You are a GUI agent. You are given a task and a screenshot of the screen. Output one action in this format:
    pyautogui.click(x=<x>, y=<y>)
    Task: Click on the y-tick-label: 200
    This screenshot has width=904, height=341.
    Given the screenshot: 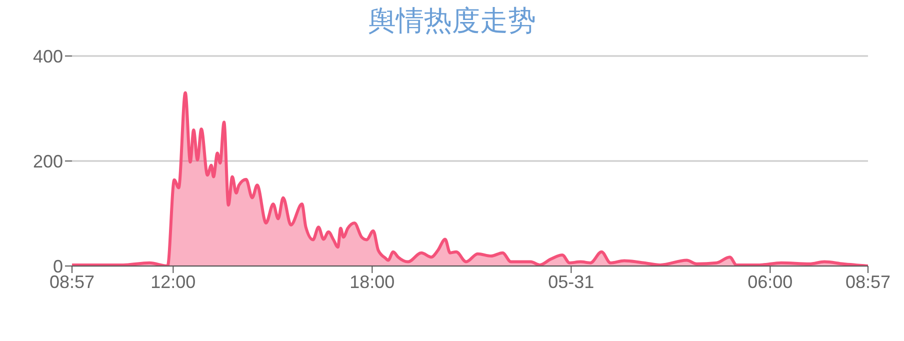 What is the action you would take?
    pyautogui.click(x=47, y=161)
    